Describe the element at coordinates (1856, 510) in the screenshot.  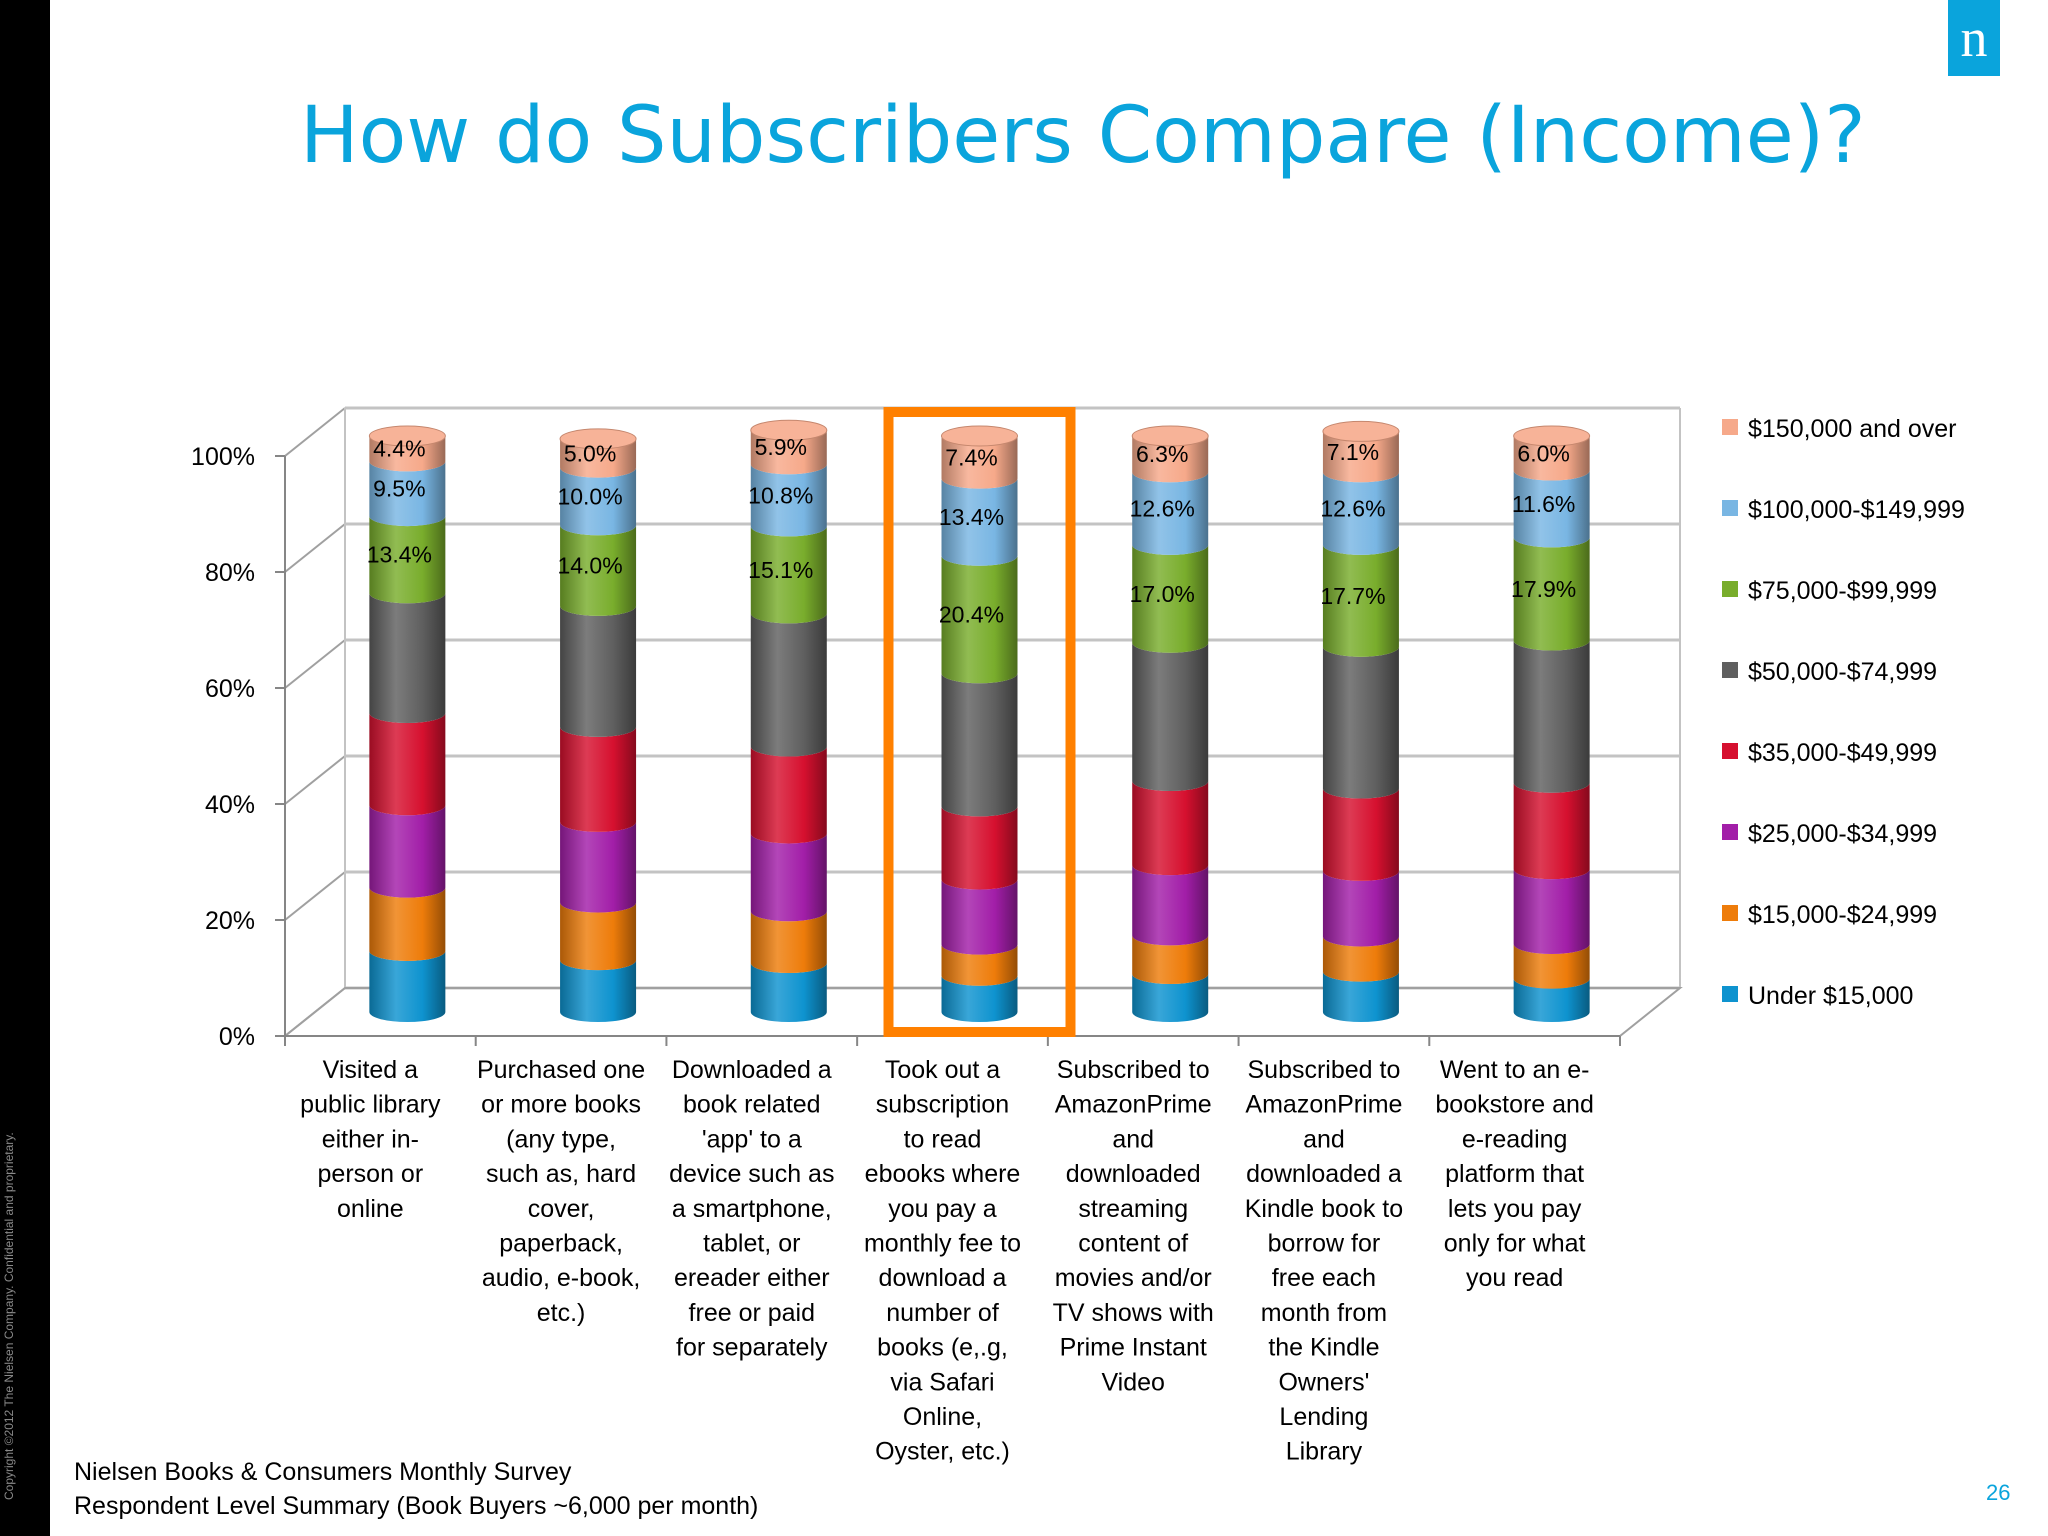
I see `legend-label: $100,000-$149,999` at that location.